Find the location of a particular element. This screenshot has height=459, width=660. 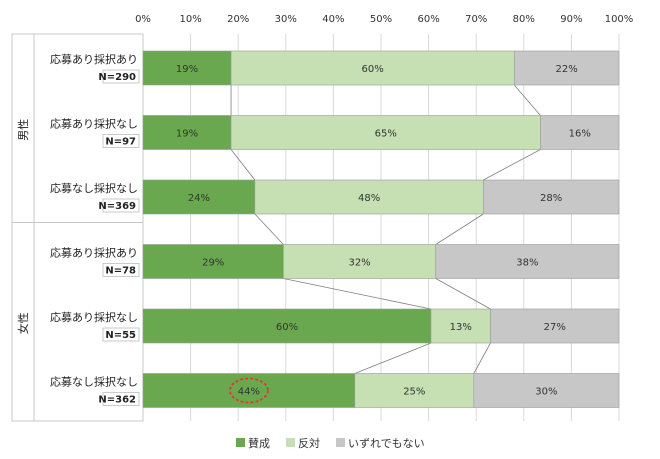

group-label: 男性 is located at coordinates (23, 130).